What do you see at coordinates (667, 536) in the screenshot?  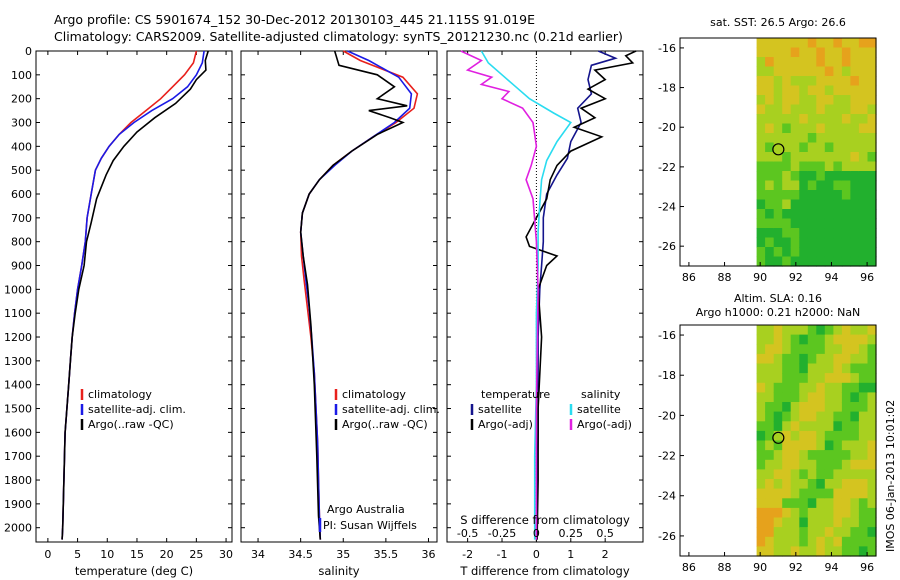 I see `y-tick-label: -26` at bounding box center [667, 536].